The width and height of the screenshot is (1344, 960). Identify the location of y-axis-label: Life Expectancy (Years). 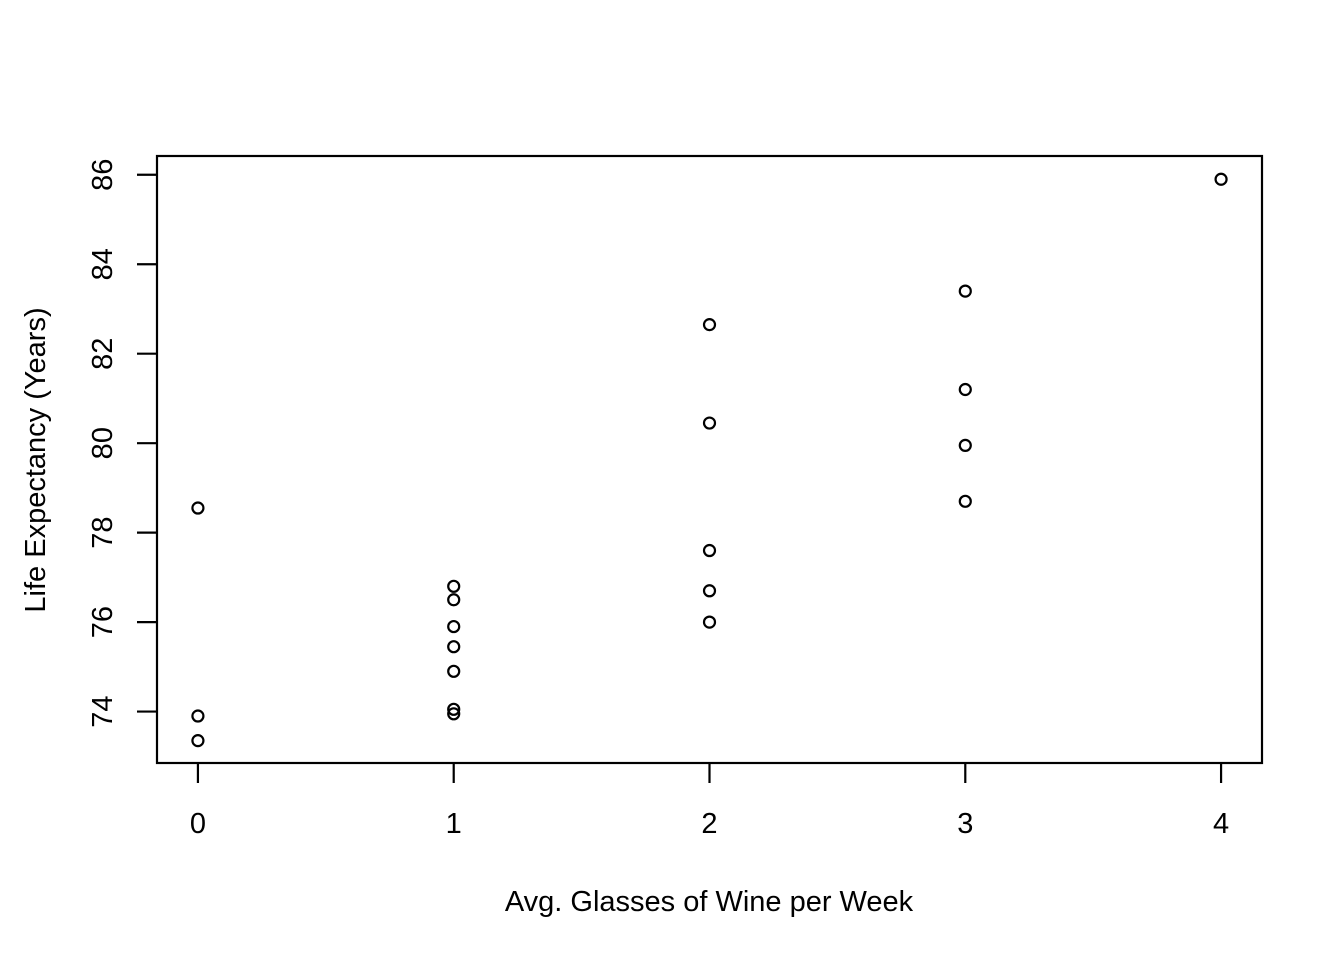
(36, 459).